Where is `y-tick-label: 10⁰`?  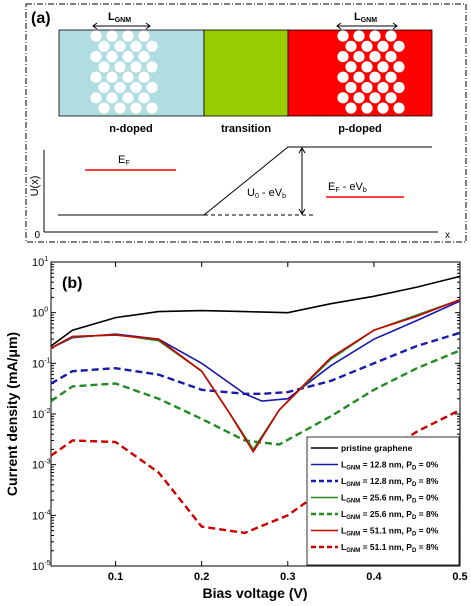
y-tick-label: 10⁰ is located at coordinates (40, 313).